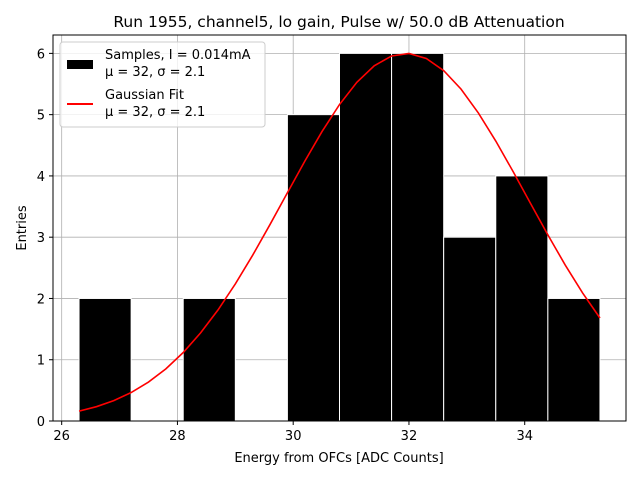 Image resolution: width=640 pixels, height=480 pixels. What do you see at coordinates (80, 64) in the screenshot?
I see `legend-histogram-swatch` at bounding box center [80, 64].